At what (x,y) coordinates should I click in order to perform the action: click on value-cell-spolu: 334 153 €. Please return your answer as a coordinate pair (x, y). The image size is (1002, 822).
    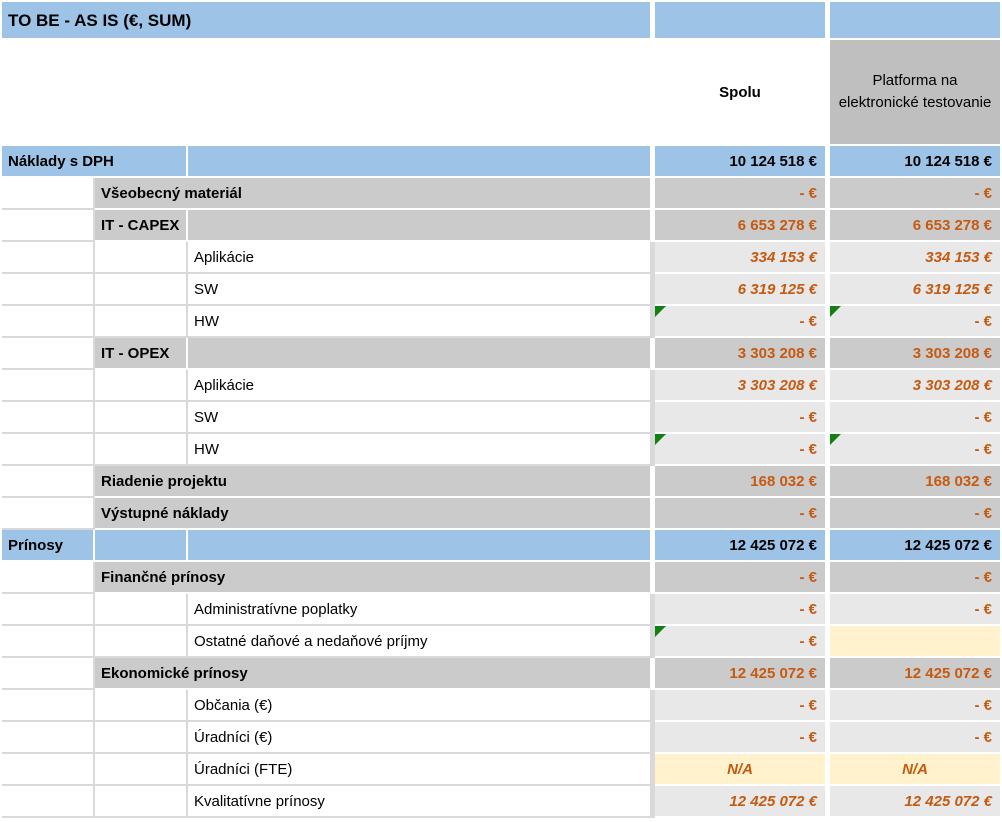
    Looking at the image, I should click on (742, 258).